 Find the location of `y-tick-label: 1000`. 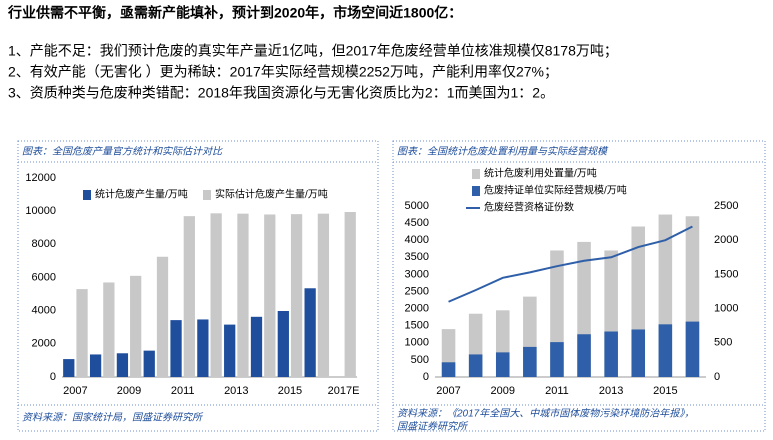

y-tick-label: 1000 is located at coordinates (417, 343).